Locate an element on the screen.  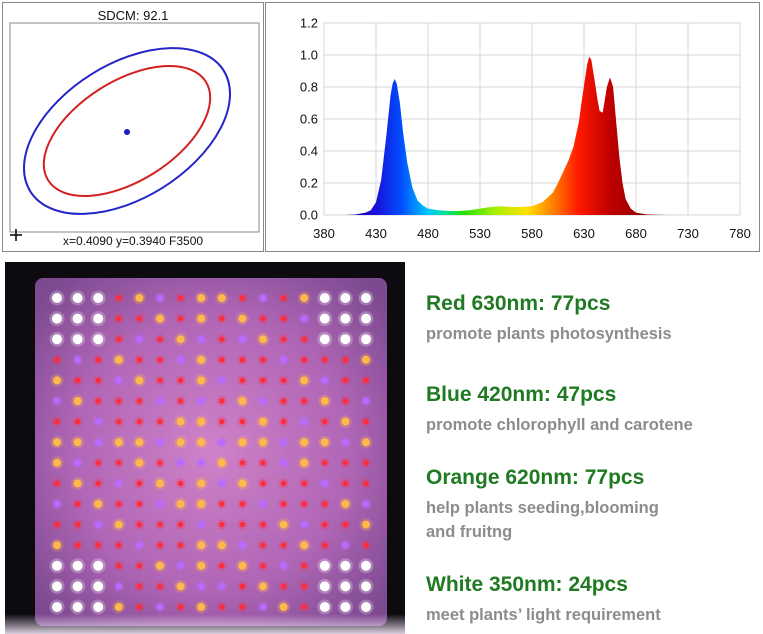
x-tick-label: 530 is located at coordinates (480, 233).